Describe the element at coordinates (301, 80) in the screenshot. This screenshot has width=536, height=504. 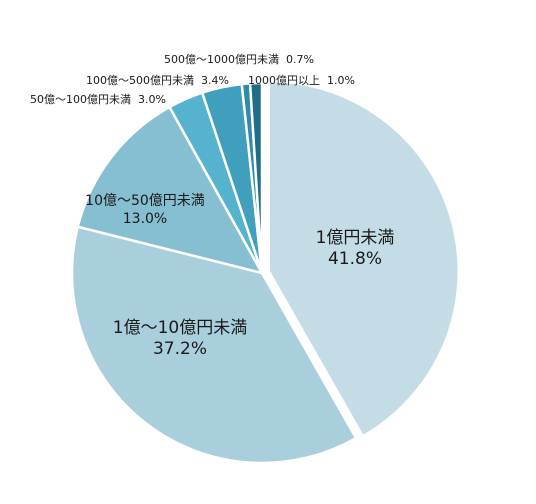
I see `slice-label-over-100b: 1000億円以上 1.0%` at that location.